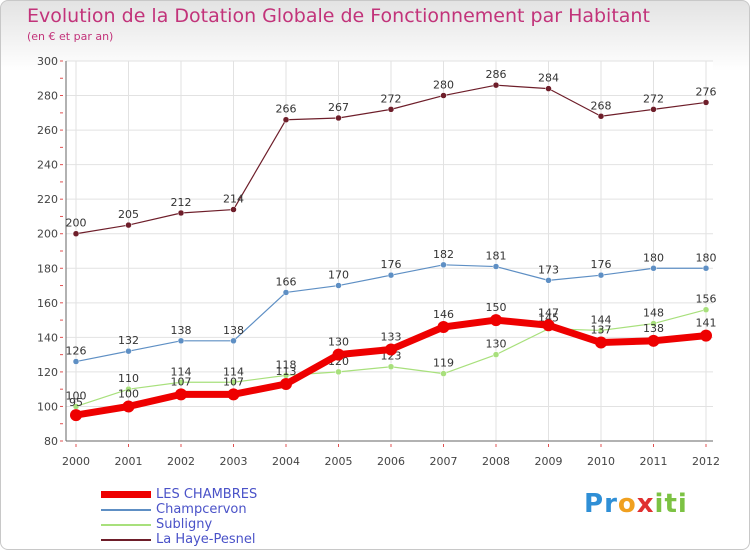  Describe the element at coordinates (206, 539) in the screenshot. I see `legend-label: La Haye-Pesnel` at that location.